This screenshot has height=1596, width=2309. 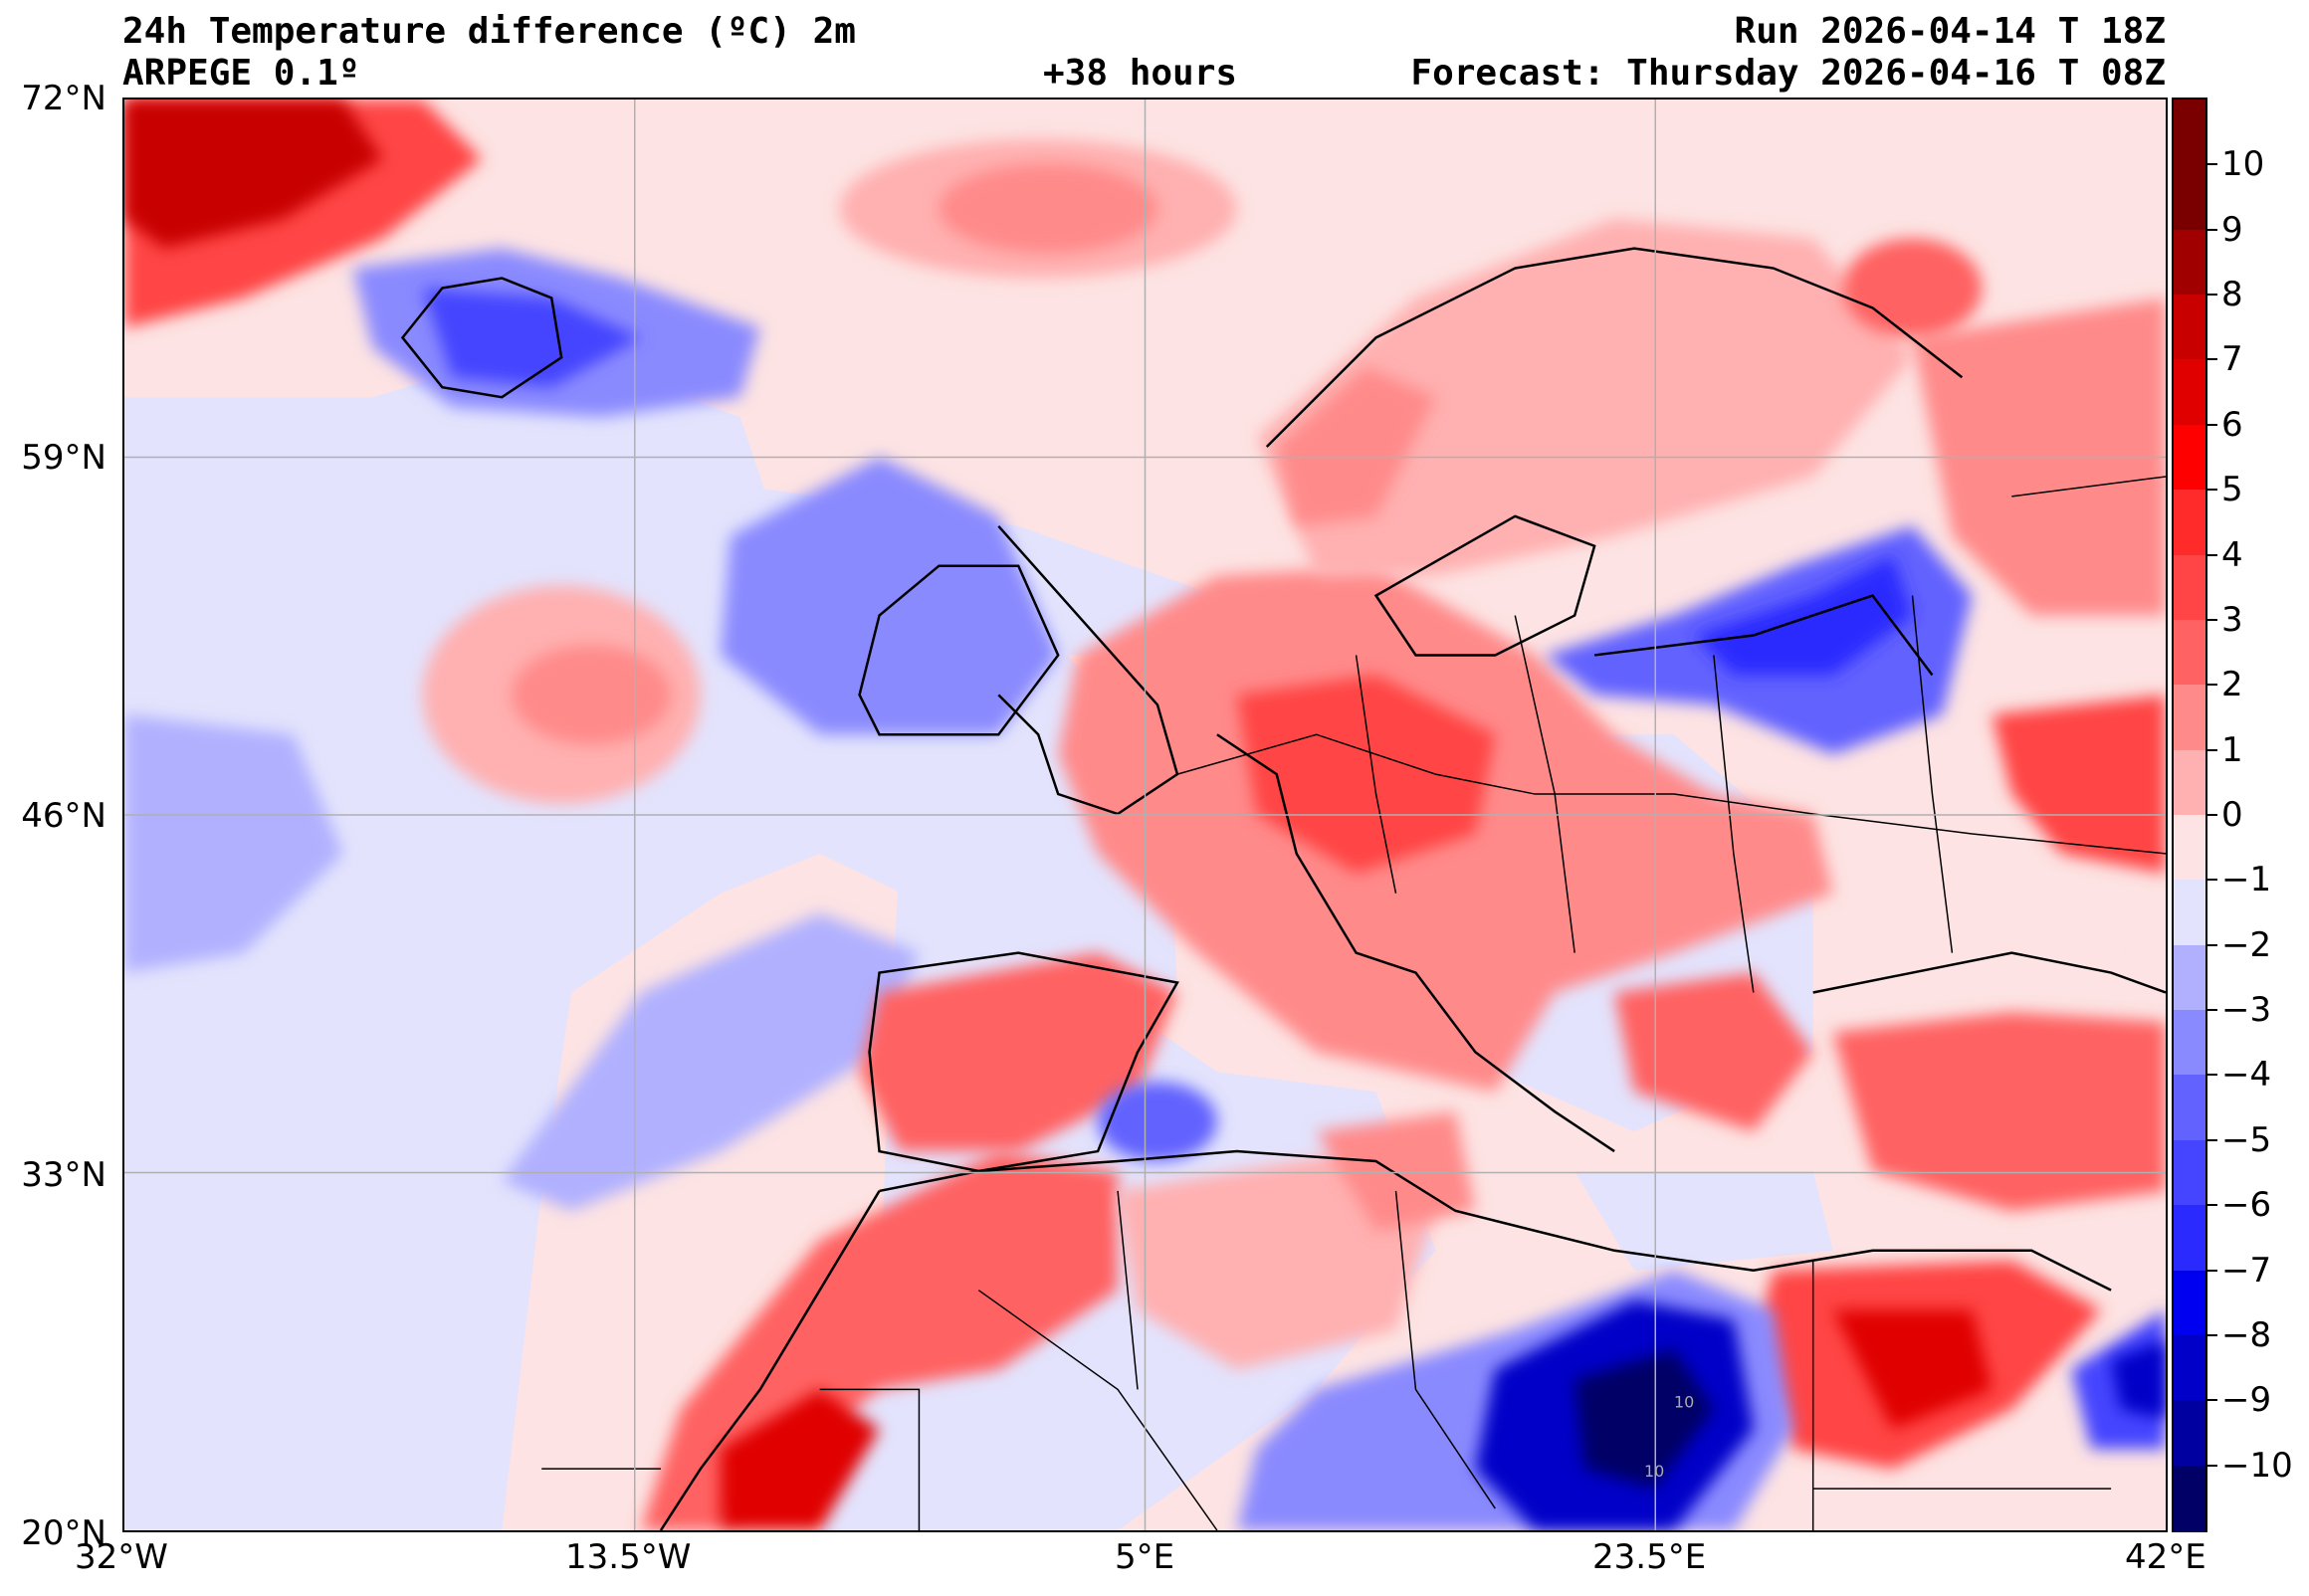 What do you see at coordinates (1704, 1221) in the screenshot?
I see `field-eastern-med-cool` at bounding box center [1704, 1221].